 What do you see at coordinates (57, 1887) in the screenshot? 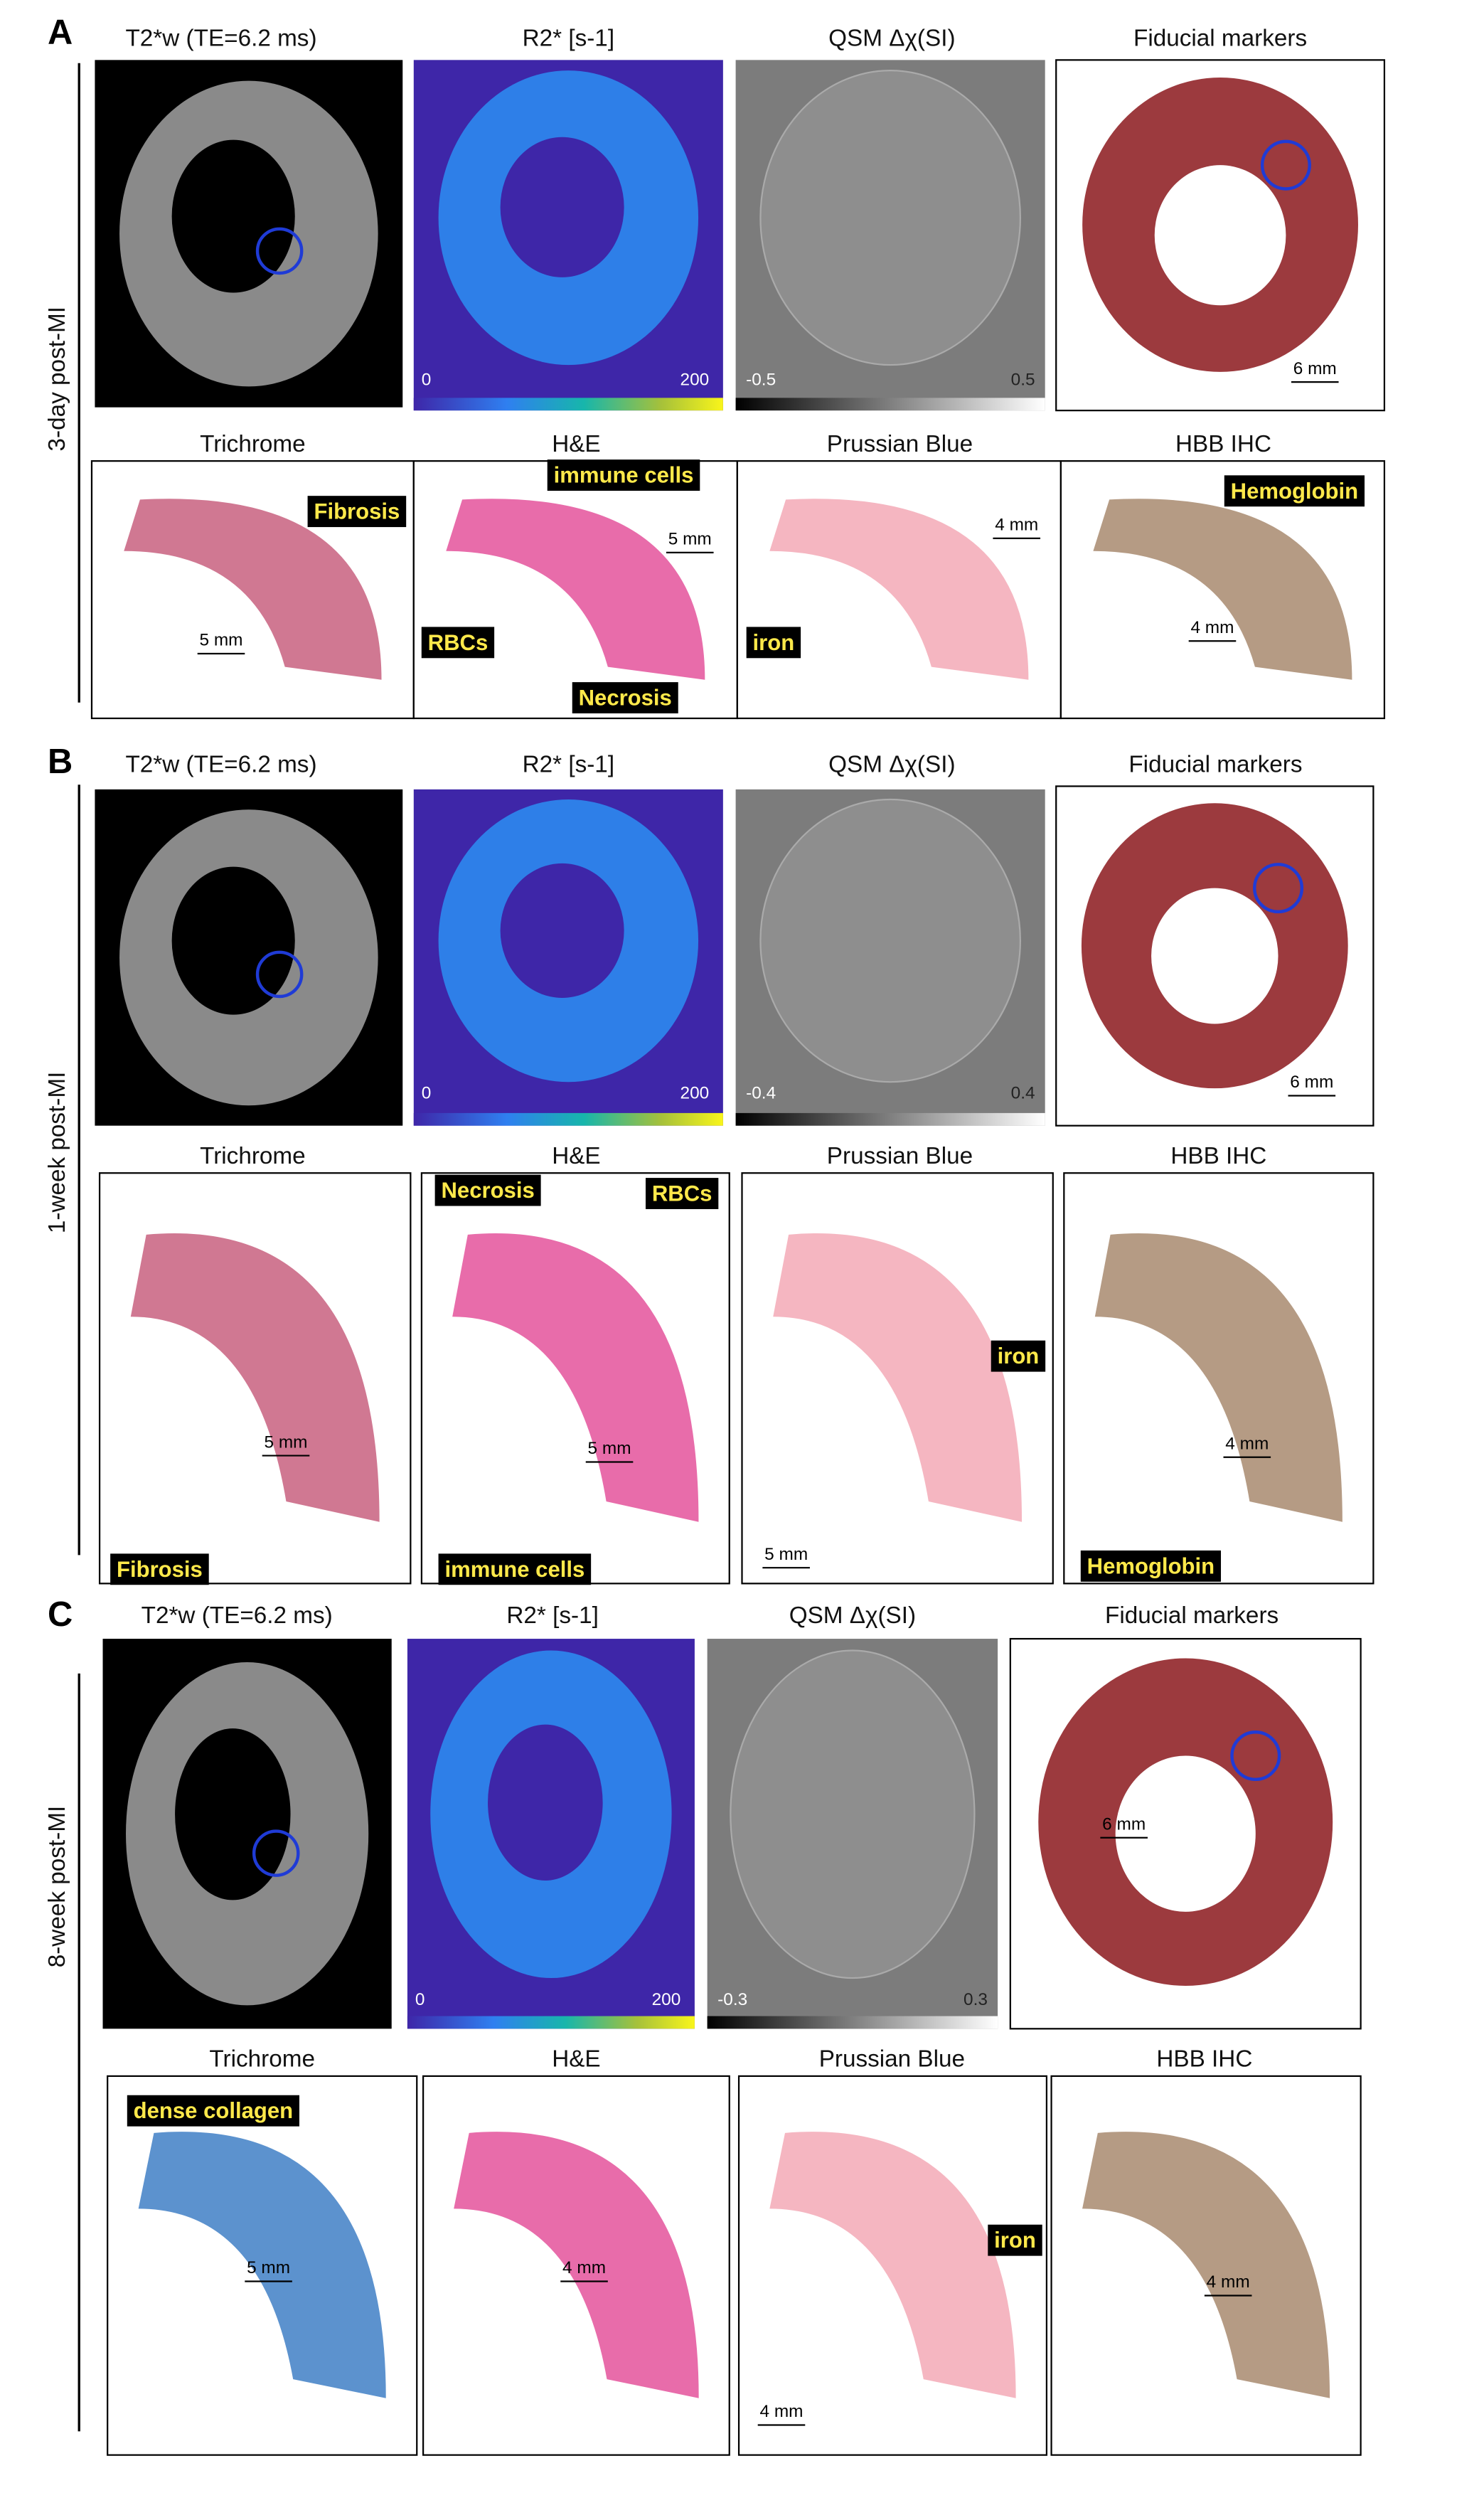
I see `row-label: 8-week post-MI` at bounding box center [57, 1887].